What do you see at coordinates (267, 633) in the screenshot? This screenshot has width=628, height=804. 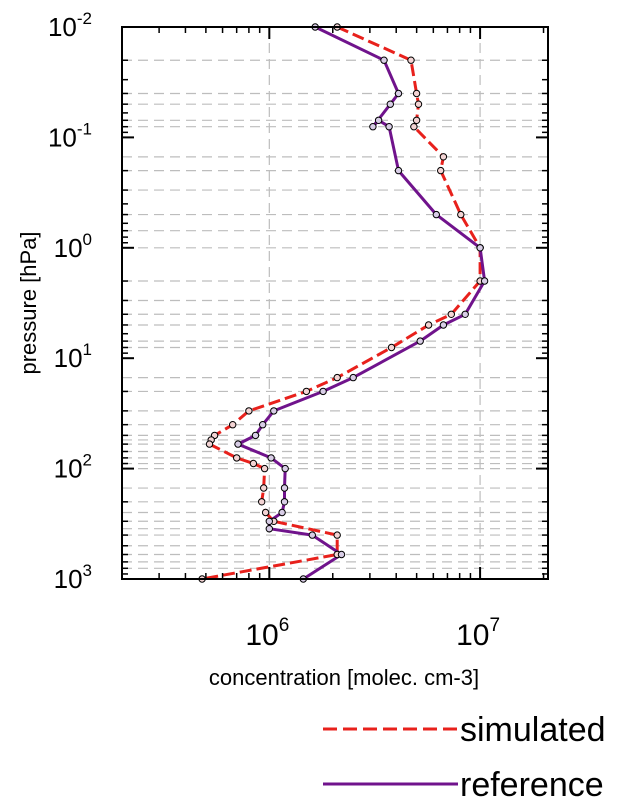 I see `x-tick-label: 10⁶` at bounding box center [267, 633].